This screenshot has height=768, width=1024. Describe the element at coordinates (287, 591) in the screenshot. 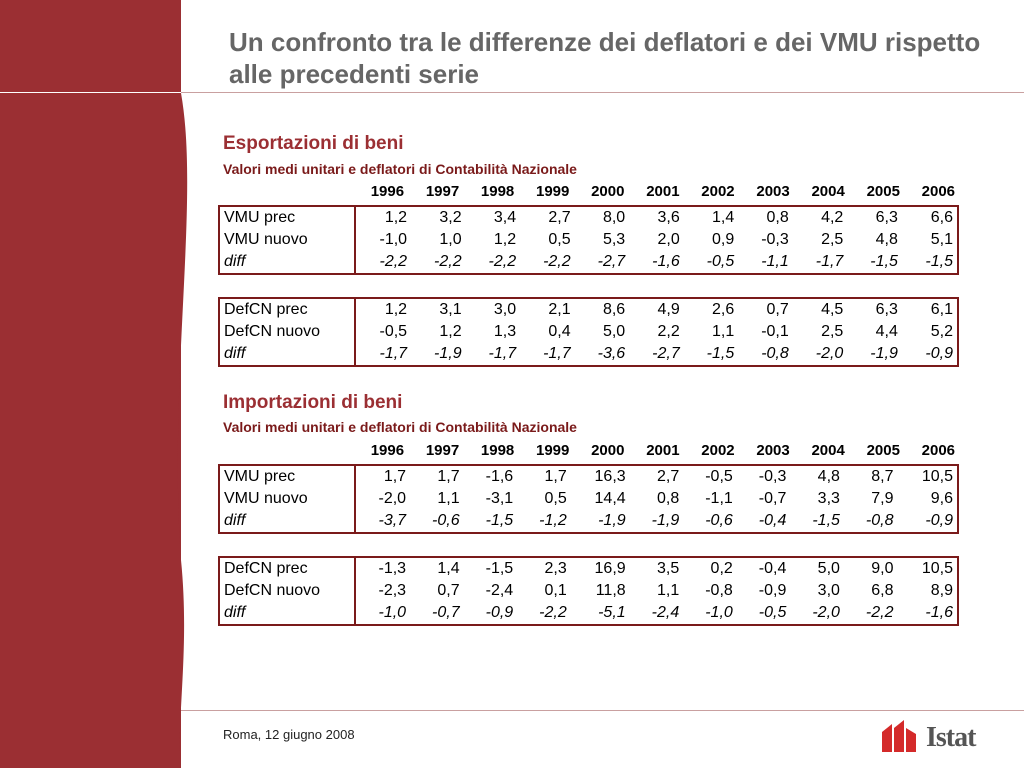

I see `row-label: DefCN nuovo` at that location.